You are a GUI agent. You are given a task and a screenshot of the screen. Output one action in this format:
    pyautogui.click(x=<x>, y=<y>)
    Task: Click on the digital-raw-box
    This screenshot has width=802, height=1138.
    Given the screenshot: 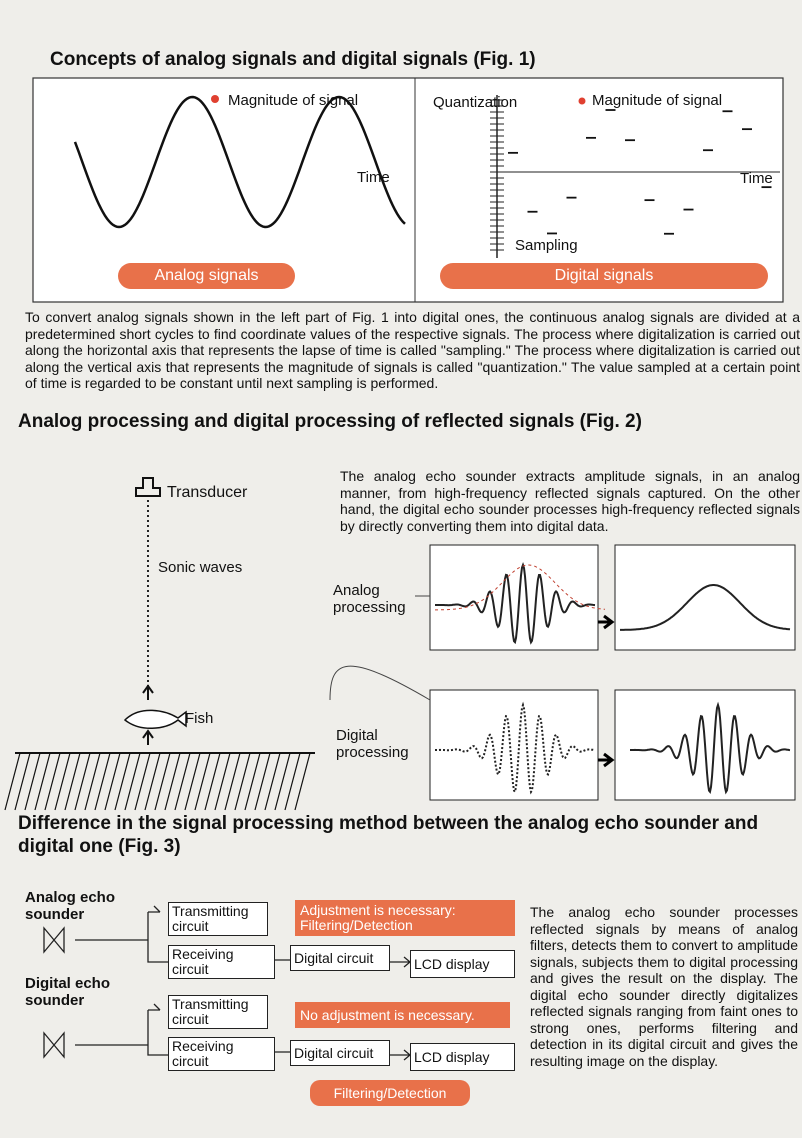 What is the action you would take?
    pyautogui.click(x=514, y=745)
    